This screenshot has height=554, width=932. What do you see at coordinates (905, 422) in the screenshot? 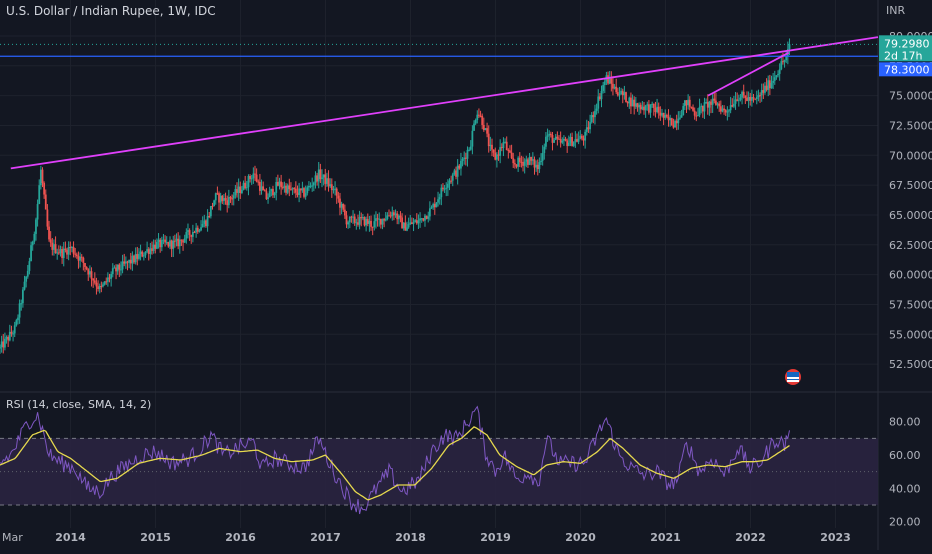
I see `rsi-tick-label: 80.00` at bounding box center [905, 422].